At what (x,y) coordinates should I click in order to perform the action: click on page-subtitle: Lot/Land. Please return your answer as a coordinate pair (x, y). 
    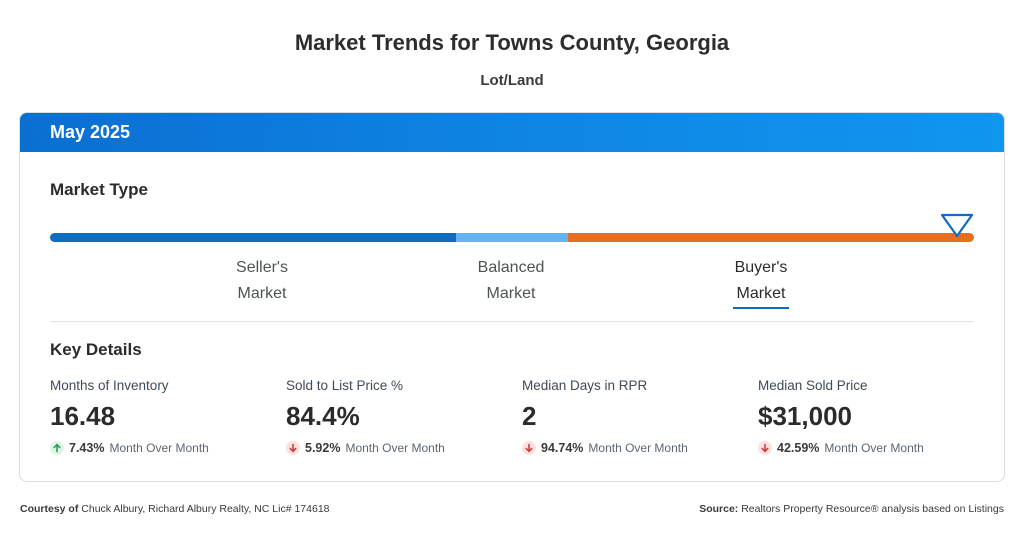
    Looking at the image, I should click on (512, 80).